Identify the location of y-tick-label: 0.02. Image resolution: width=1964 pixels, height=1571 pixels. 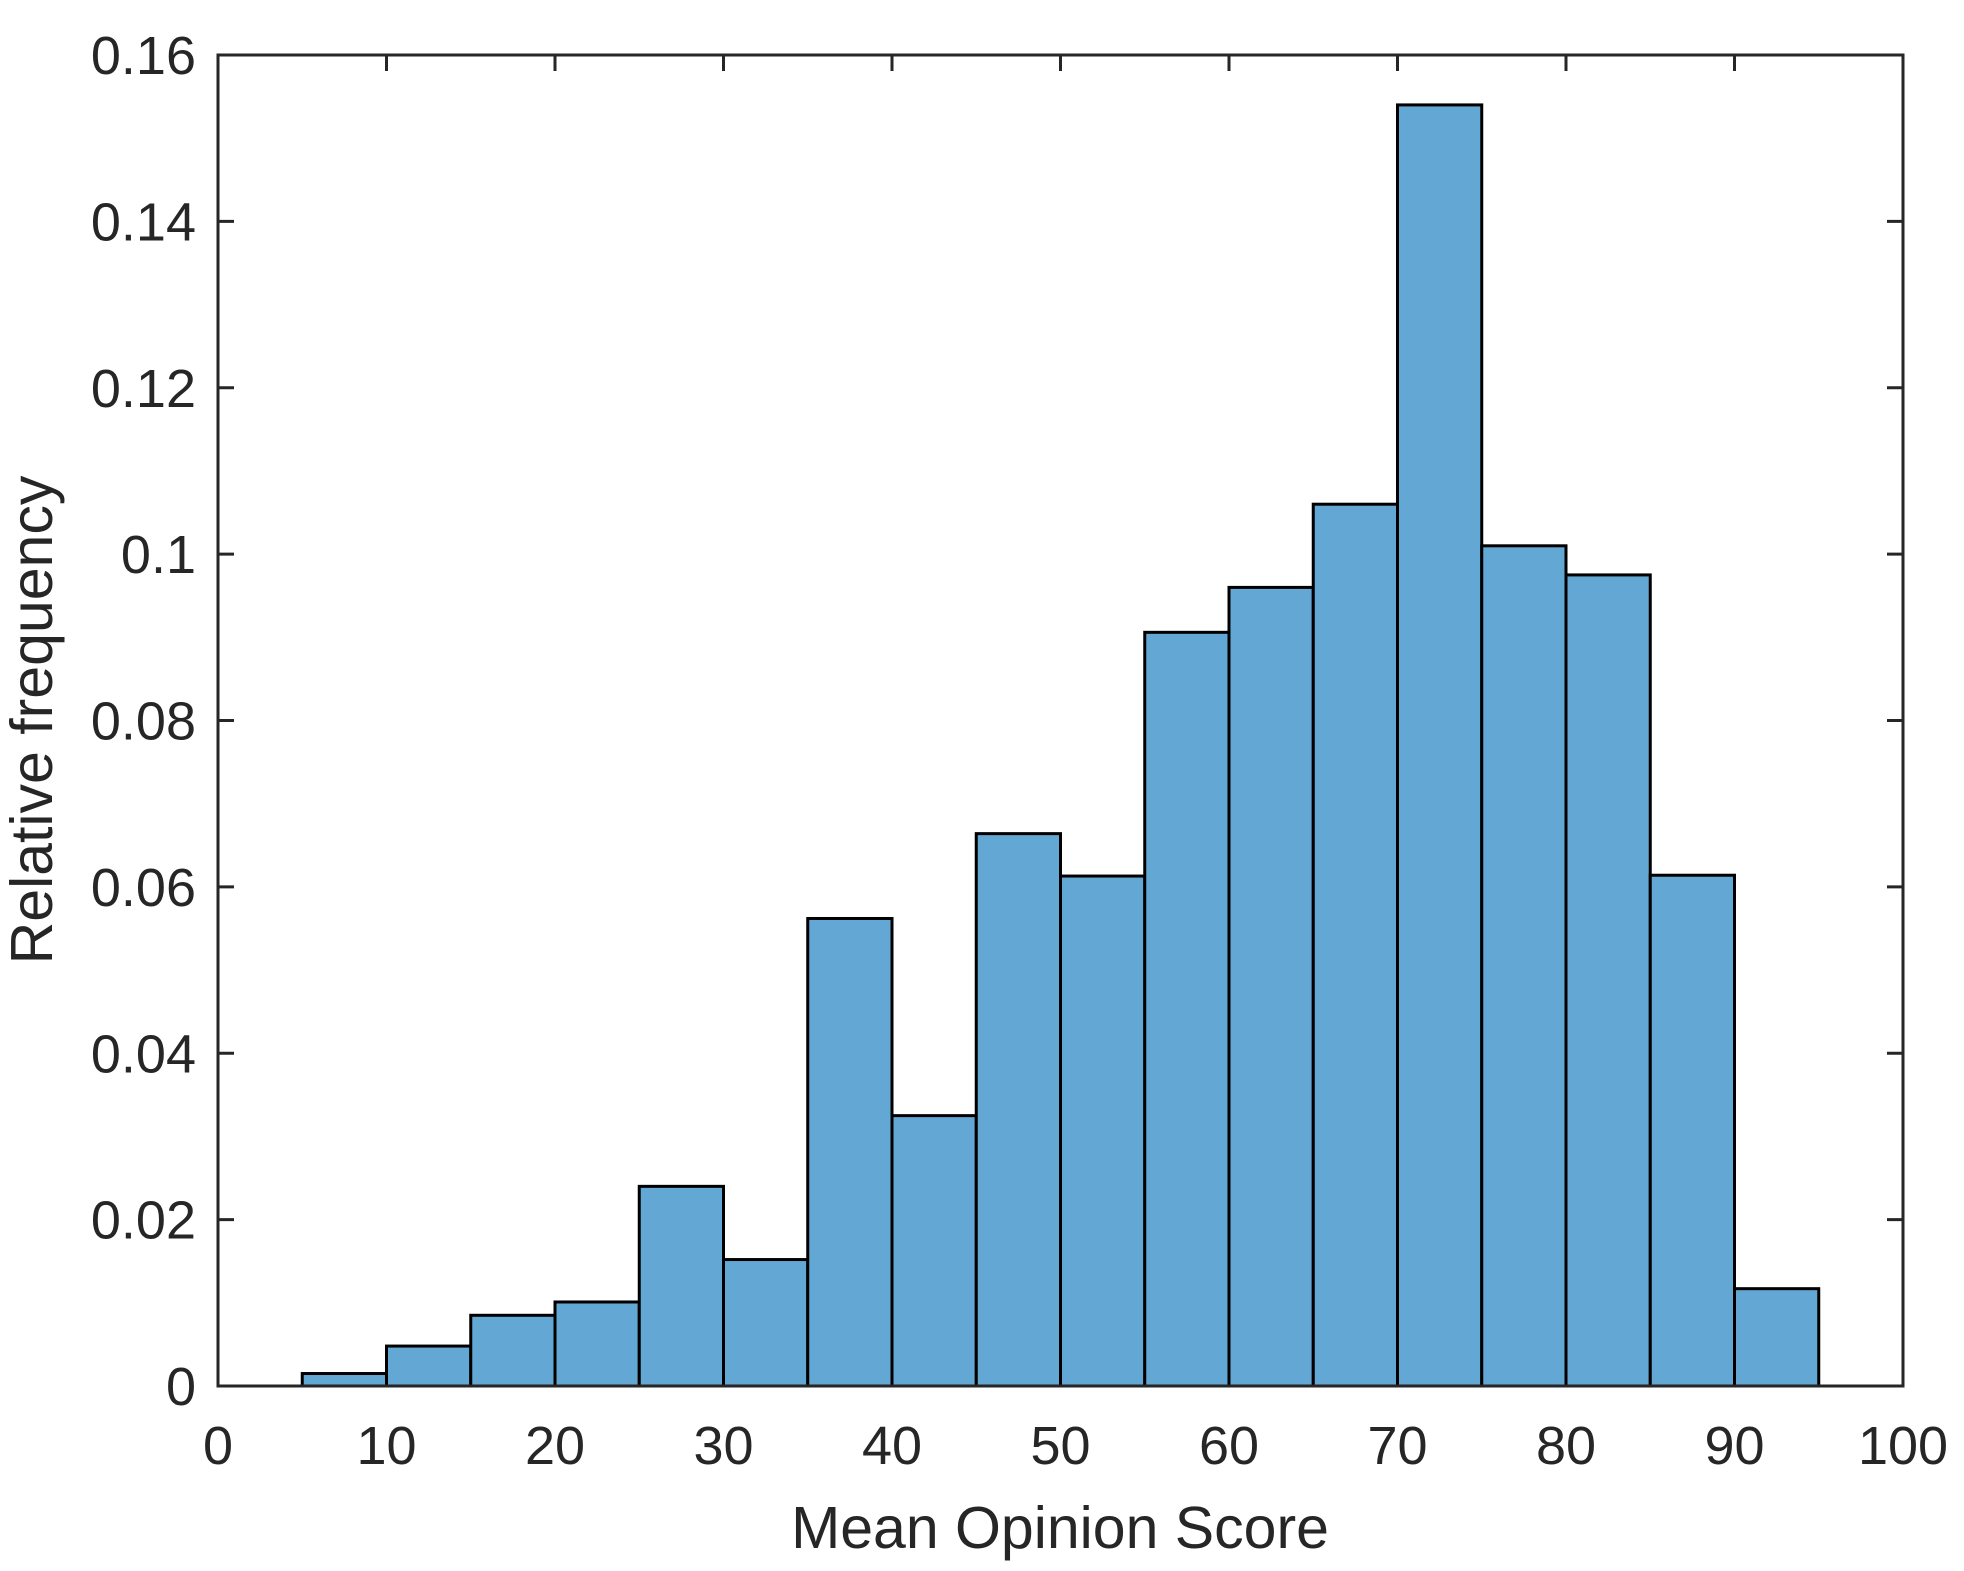
(143, 1221).